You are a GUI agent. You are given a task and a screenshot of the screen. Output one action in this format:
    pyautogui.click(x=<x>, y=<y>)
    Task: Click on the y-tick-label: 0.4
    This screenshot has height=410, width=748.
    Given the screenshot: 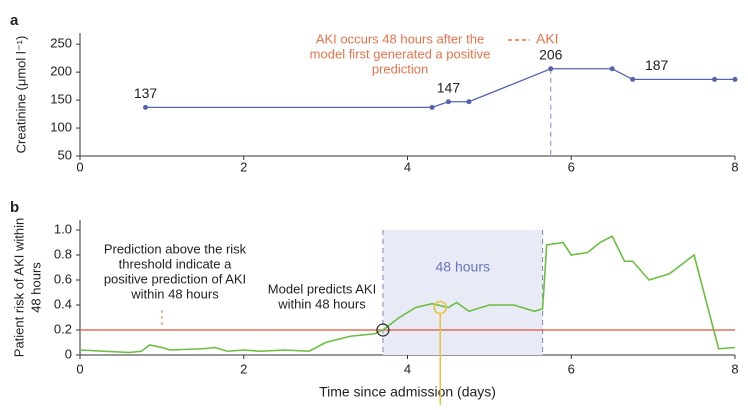 What is the action you would take?
    pyautogui.click(x=63, y=303)
    